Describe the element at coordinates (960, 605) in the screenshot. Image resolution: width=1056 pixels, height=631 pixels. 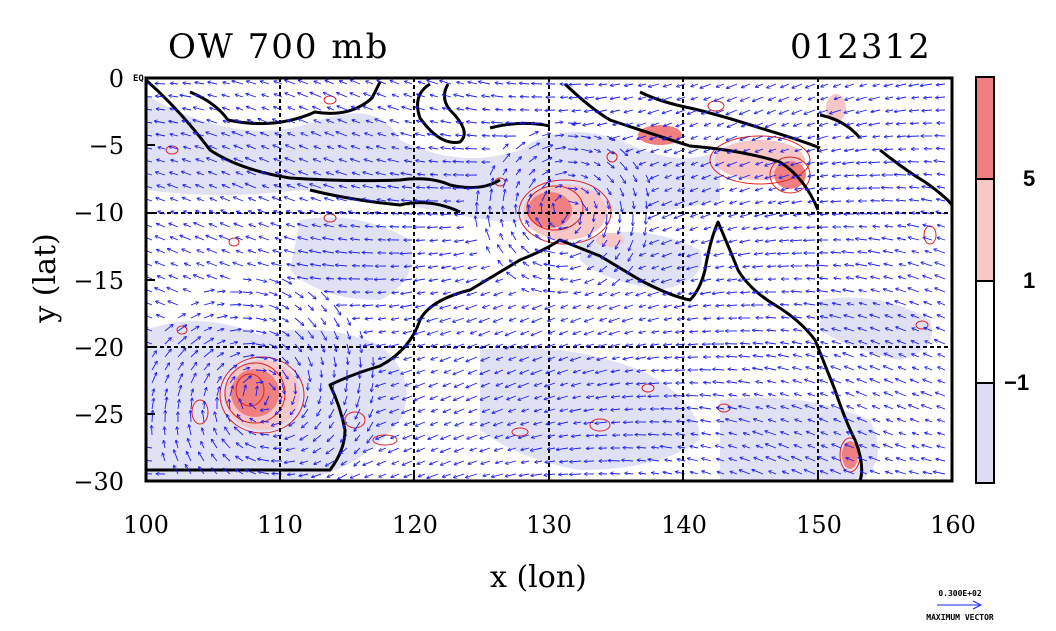
I see `max-vector-arrow` at that location.